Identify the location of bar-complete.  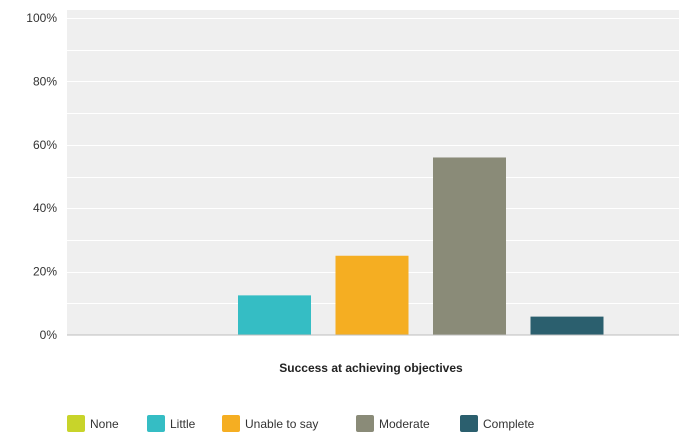
(567, 325).